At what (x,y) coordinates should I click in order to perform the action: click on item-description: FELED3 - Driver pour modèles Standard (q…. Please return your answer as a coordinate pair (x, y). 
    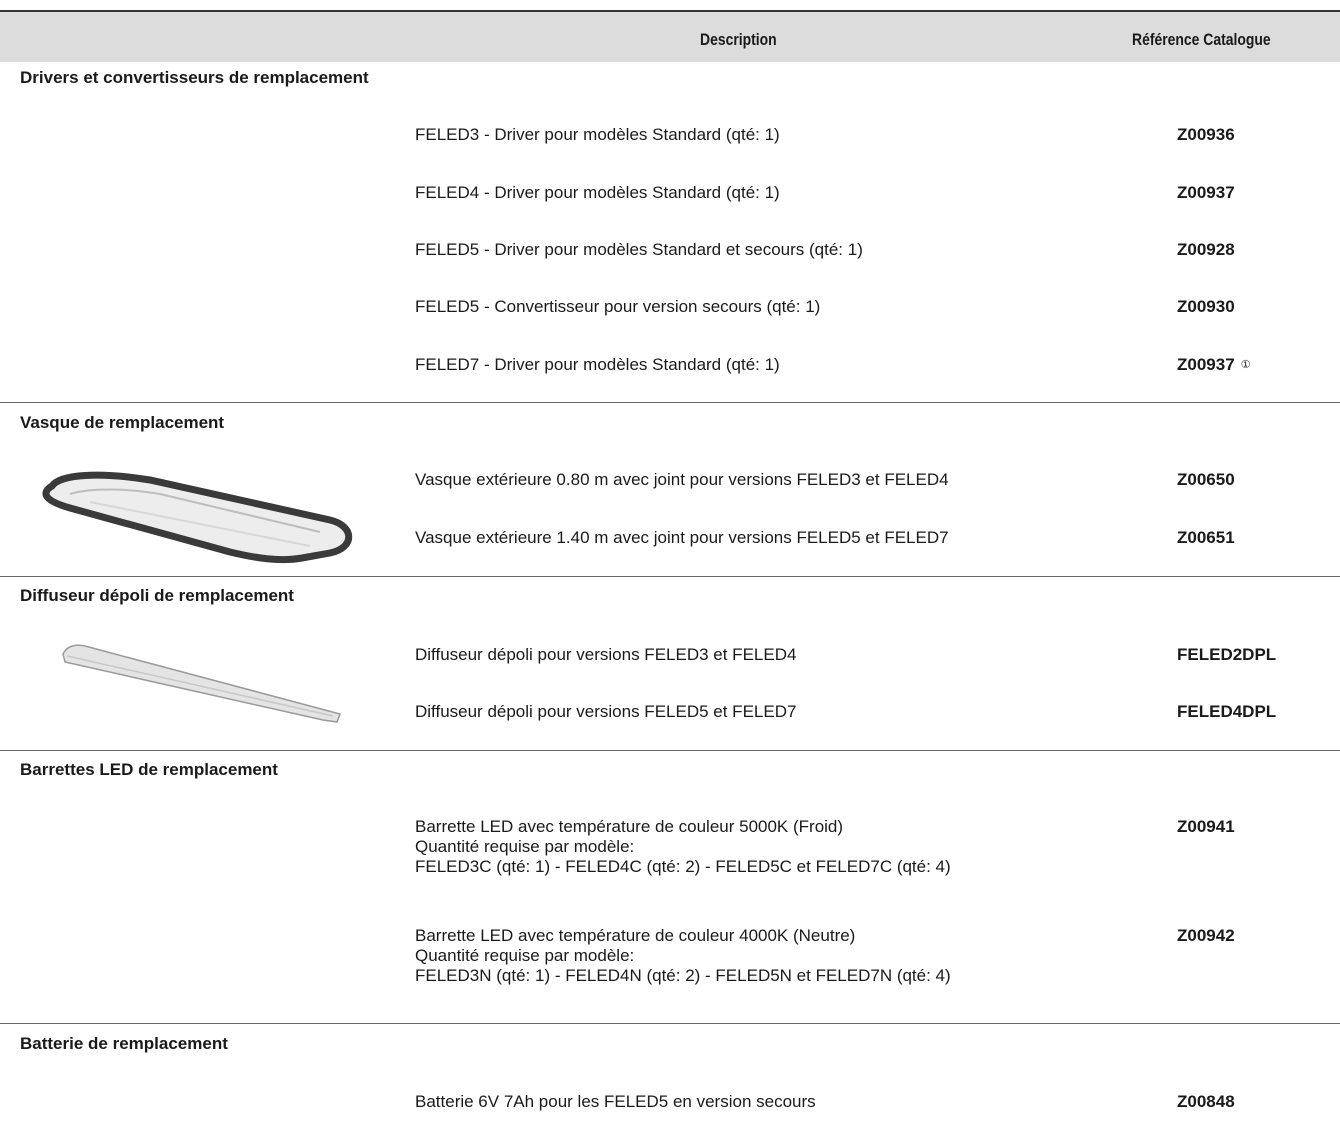
    Looking at the image, I should click on (597, 134).